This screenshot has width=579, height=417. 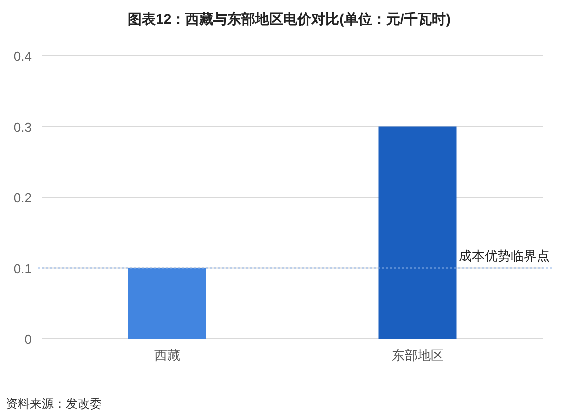 What do you see at coordinates (167, 355) in the screenshot?
I see `x-tick-label: 西藏` at bounding box center [167, 355].